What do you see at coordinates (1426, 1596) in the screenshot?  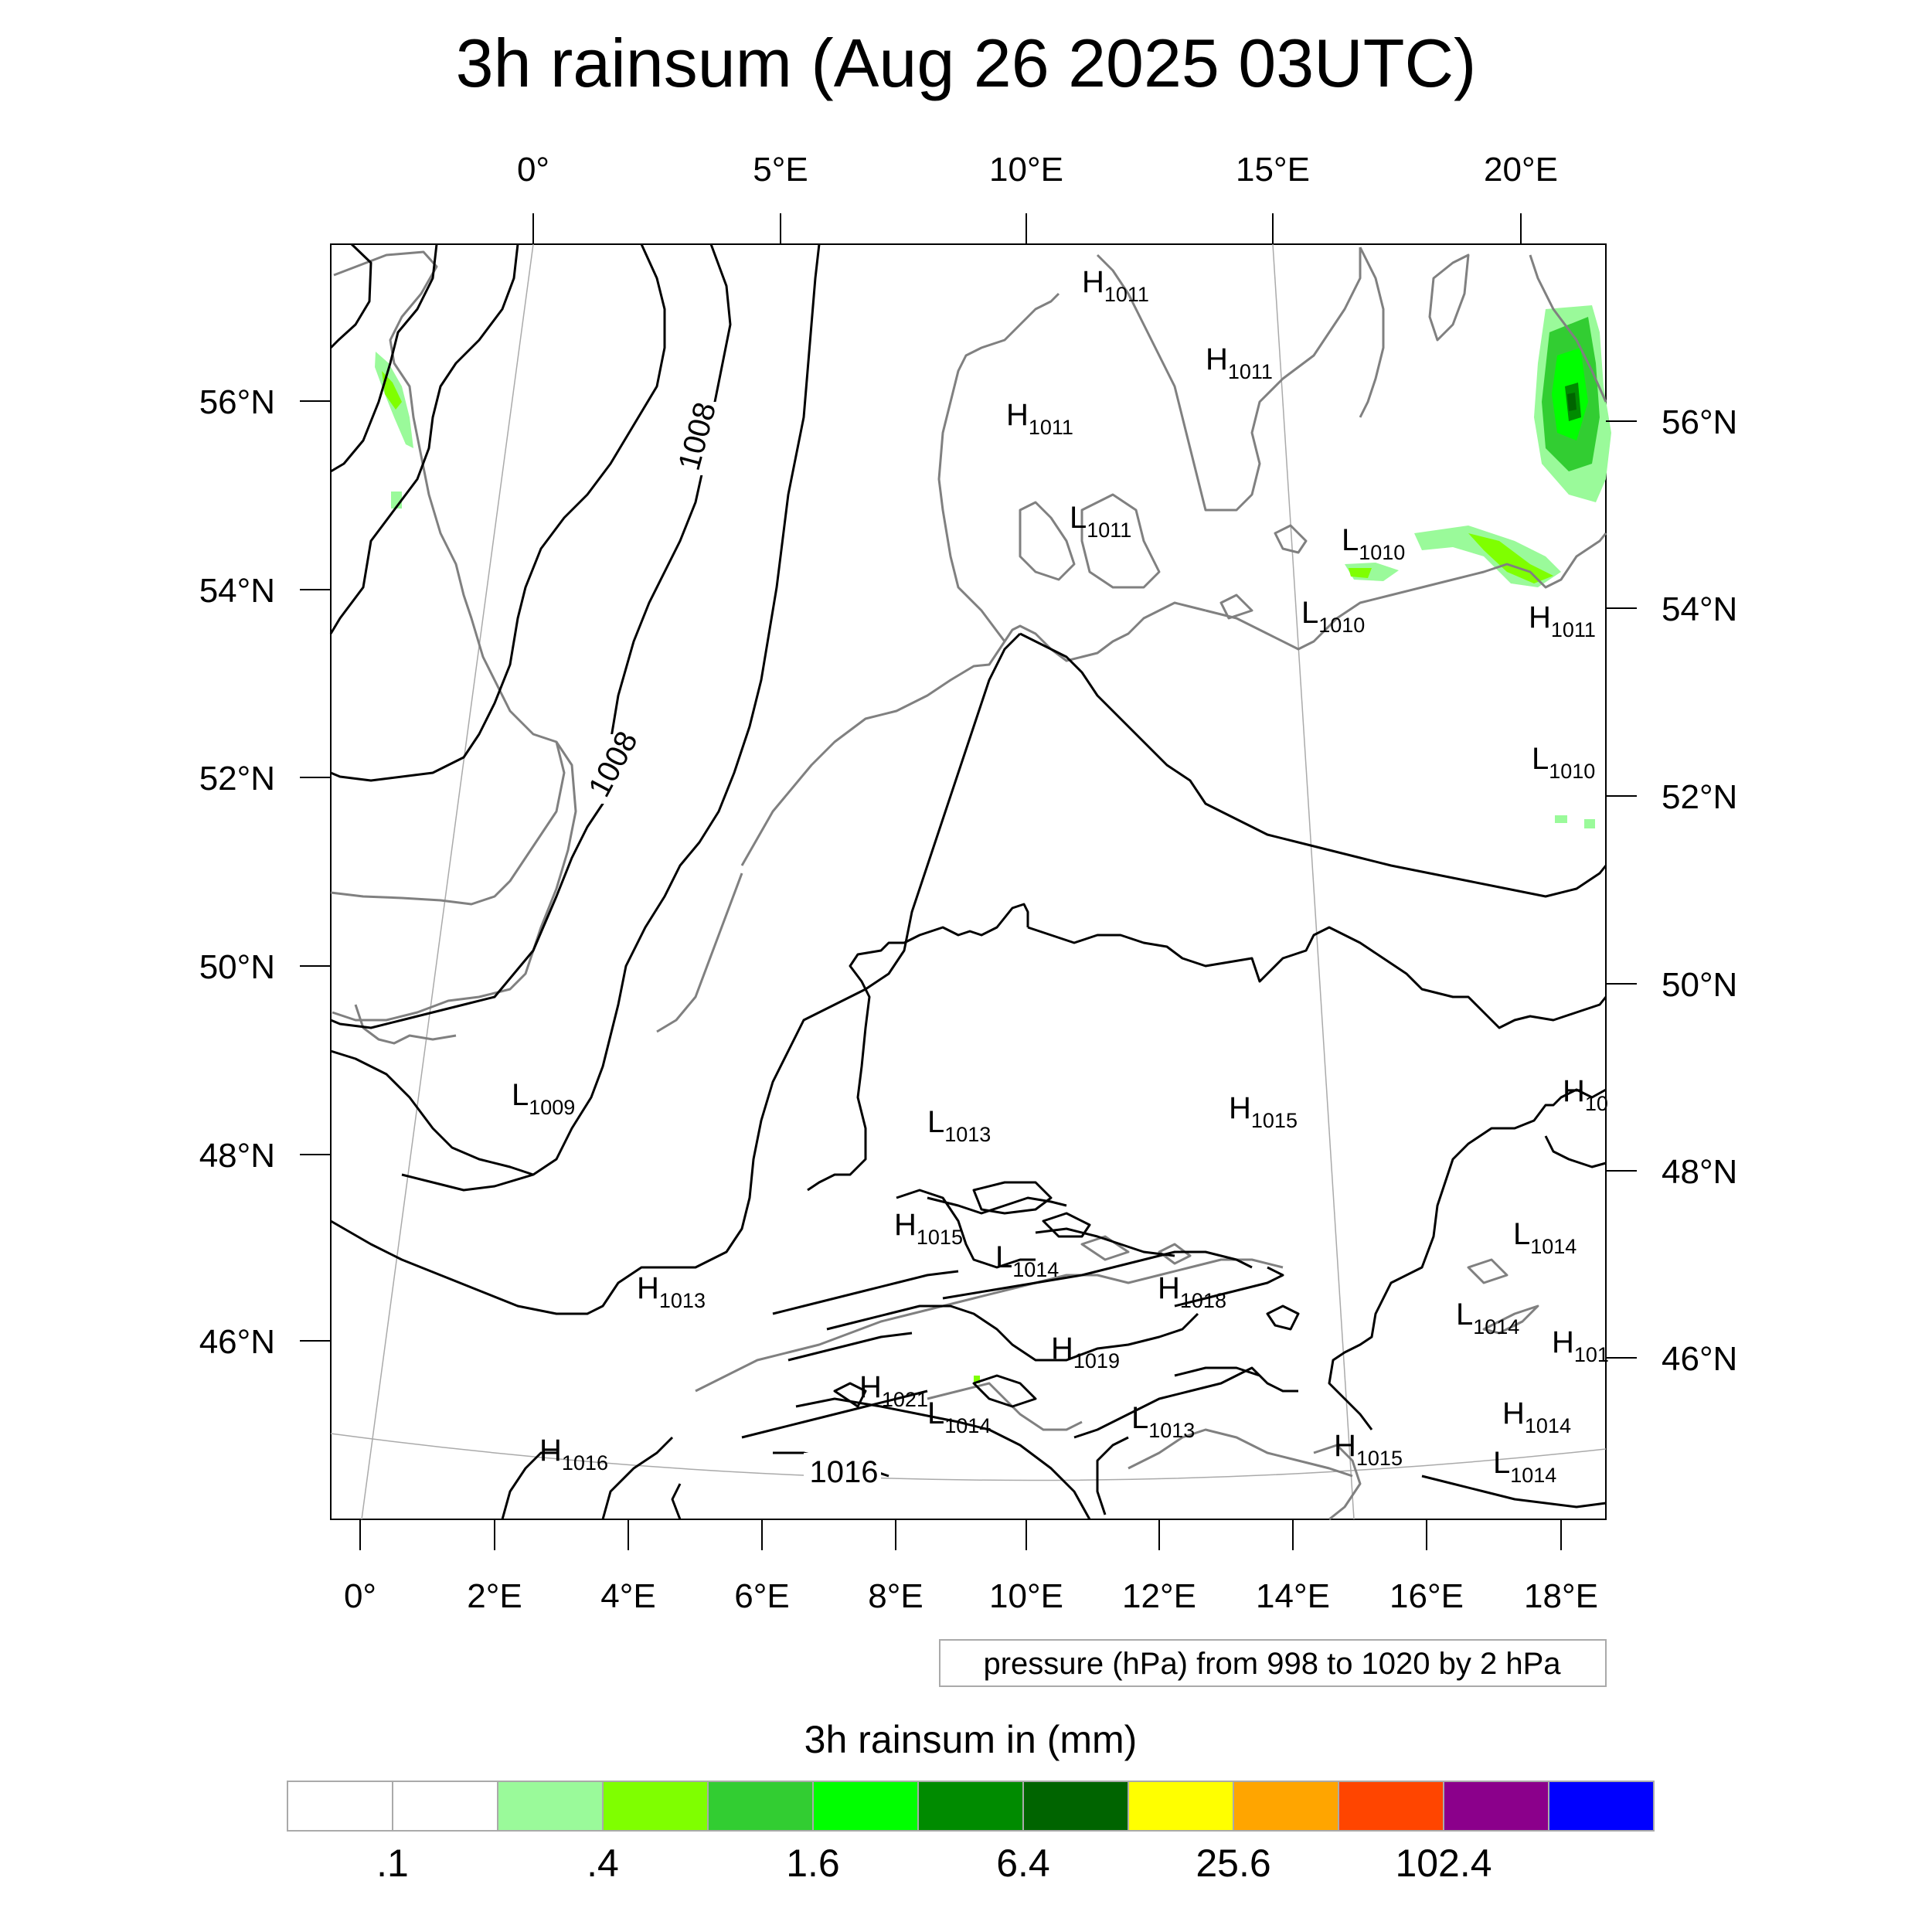 I see `bottom-lon-label: 16°E` at bounding box center [1426, 1596].